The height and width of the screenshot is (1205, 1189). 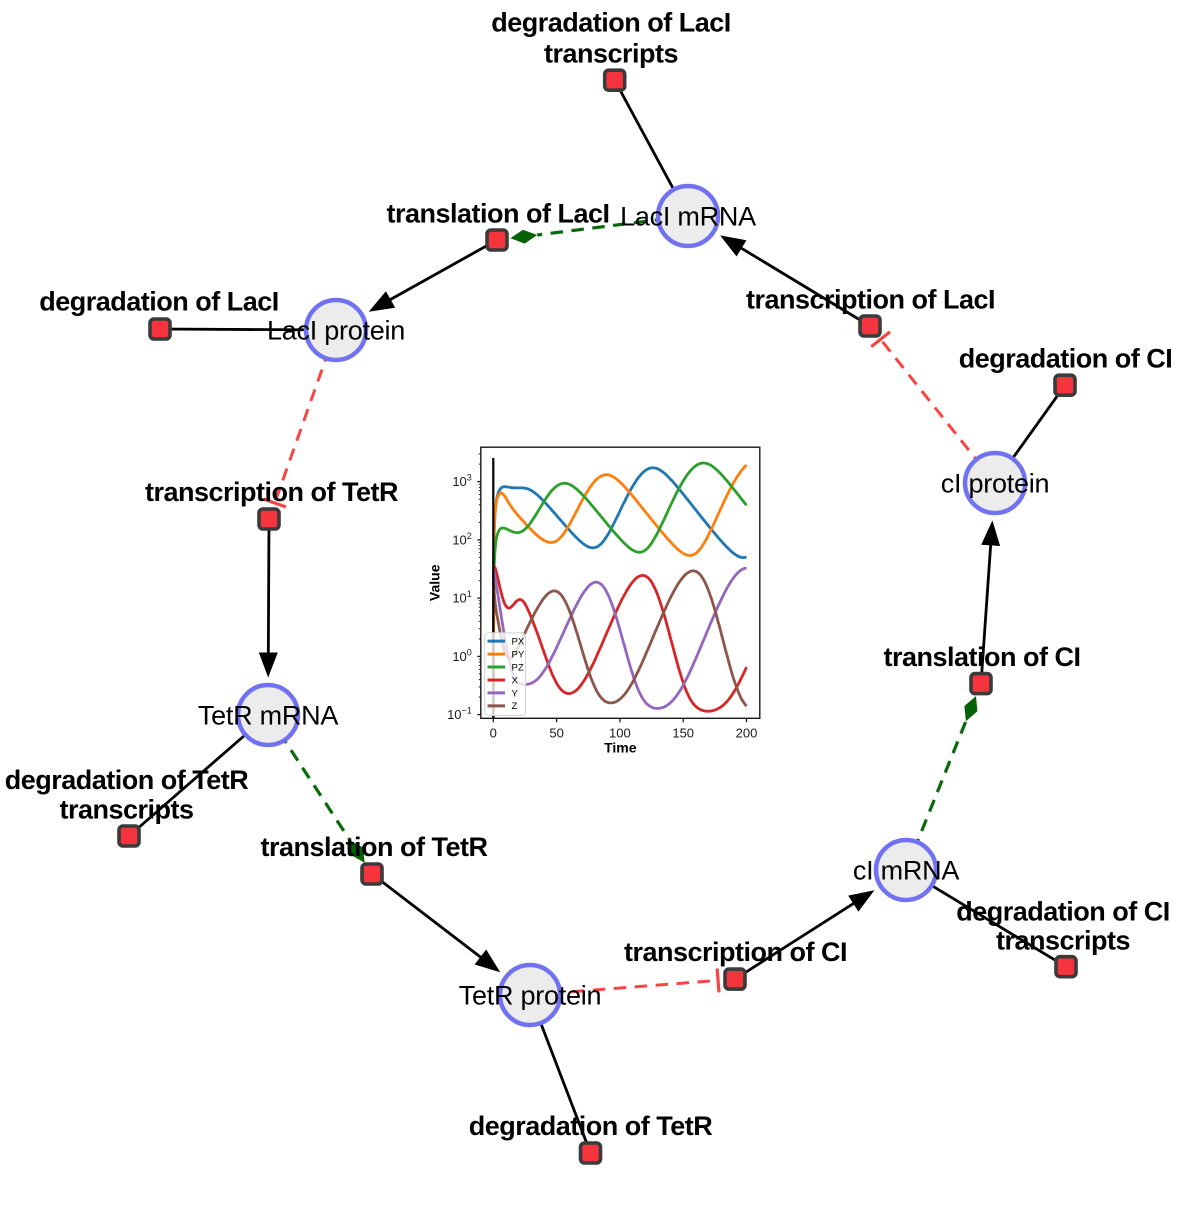 What do you see at coordinates (336, 331) in the screenshot?
I see `svg-text: LacI protein` at bounding box center [336, 331].